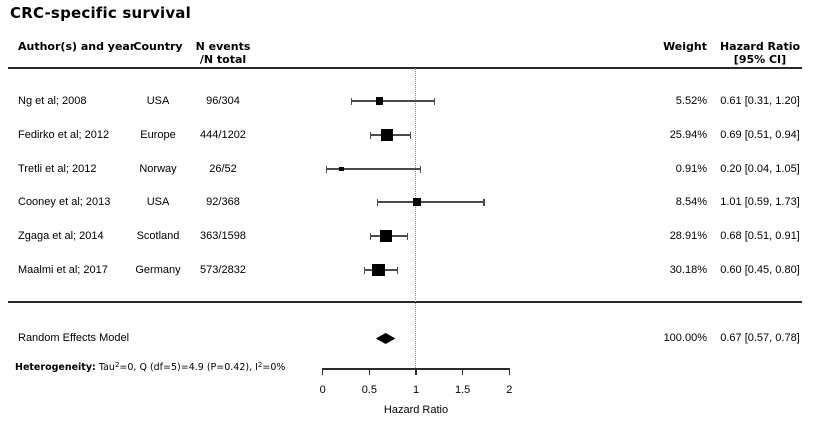 The height and width of the screenshot is (424, 816). Describe the element at coordinates (691, 169) in the screenshot. I see `study-weight: 0.91%` at that location.